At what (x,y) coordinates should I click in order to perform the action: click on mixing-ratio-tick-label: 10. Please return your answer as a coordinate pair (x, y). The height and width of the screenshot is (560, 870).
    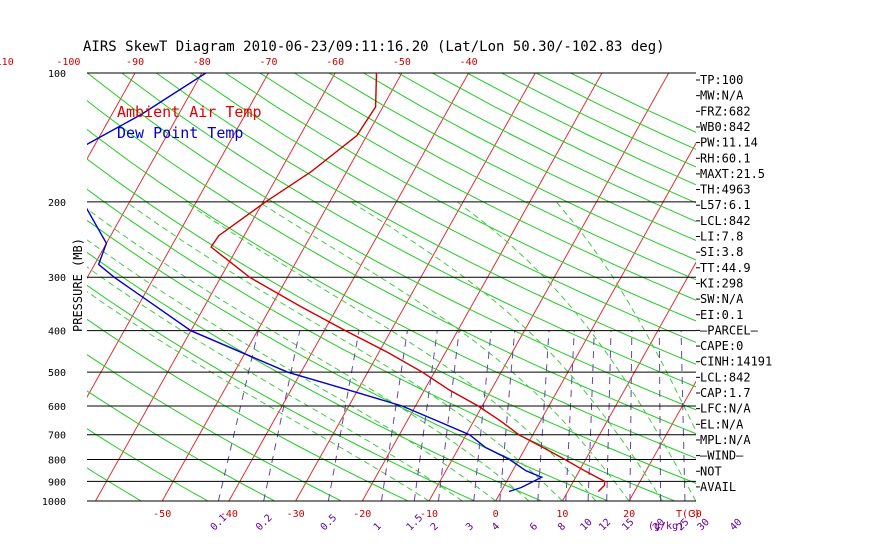
    Looking at the image, I should click on (586, 525).